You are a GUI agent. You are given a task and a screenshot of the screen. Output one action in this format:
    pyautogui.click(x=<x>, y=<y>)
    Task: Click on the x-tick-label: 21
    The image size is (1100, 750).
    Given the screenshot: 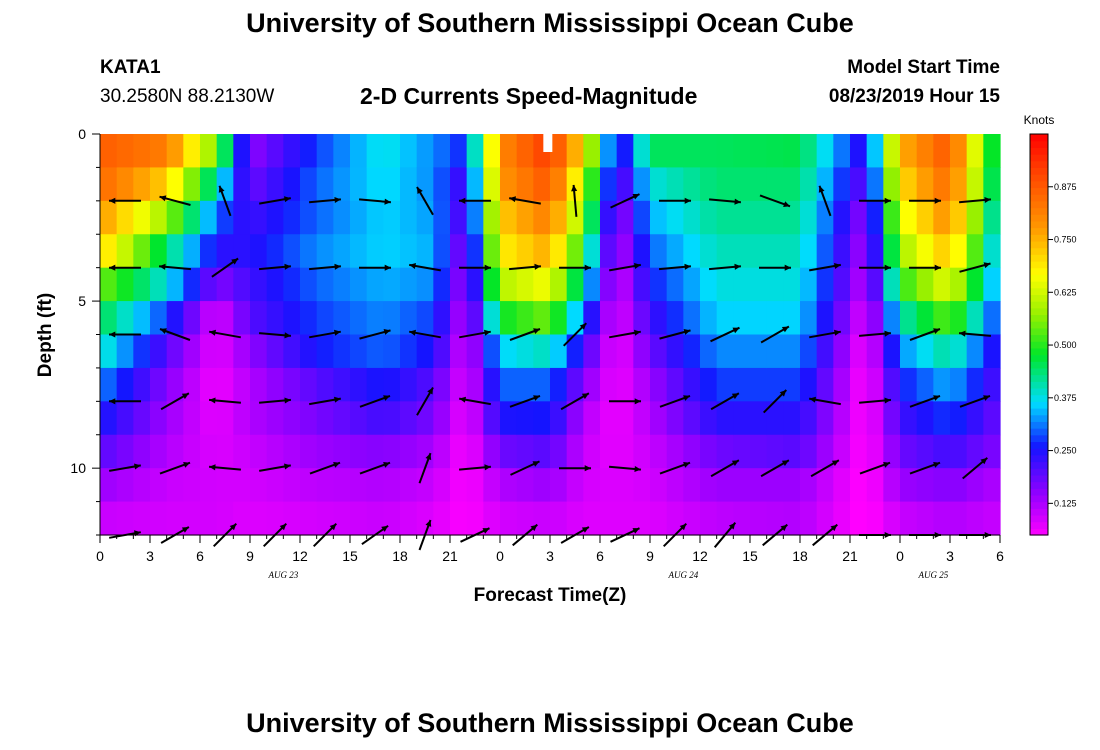 What is the action you would take?
    pyautogui.click(x=450, y=556)
    